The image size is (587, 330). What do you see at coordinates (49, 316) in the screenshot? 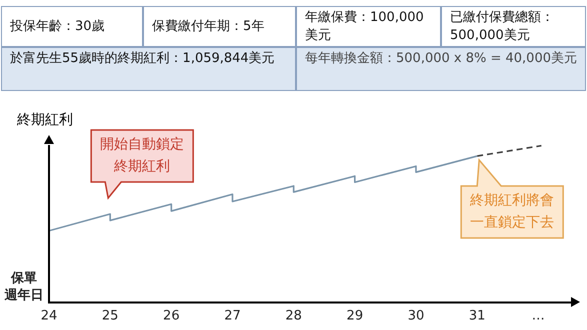
I see `x-tick-label: 24` at bounding box center [49, 316].